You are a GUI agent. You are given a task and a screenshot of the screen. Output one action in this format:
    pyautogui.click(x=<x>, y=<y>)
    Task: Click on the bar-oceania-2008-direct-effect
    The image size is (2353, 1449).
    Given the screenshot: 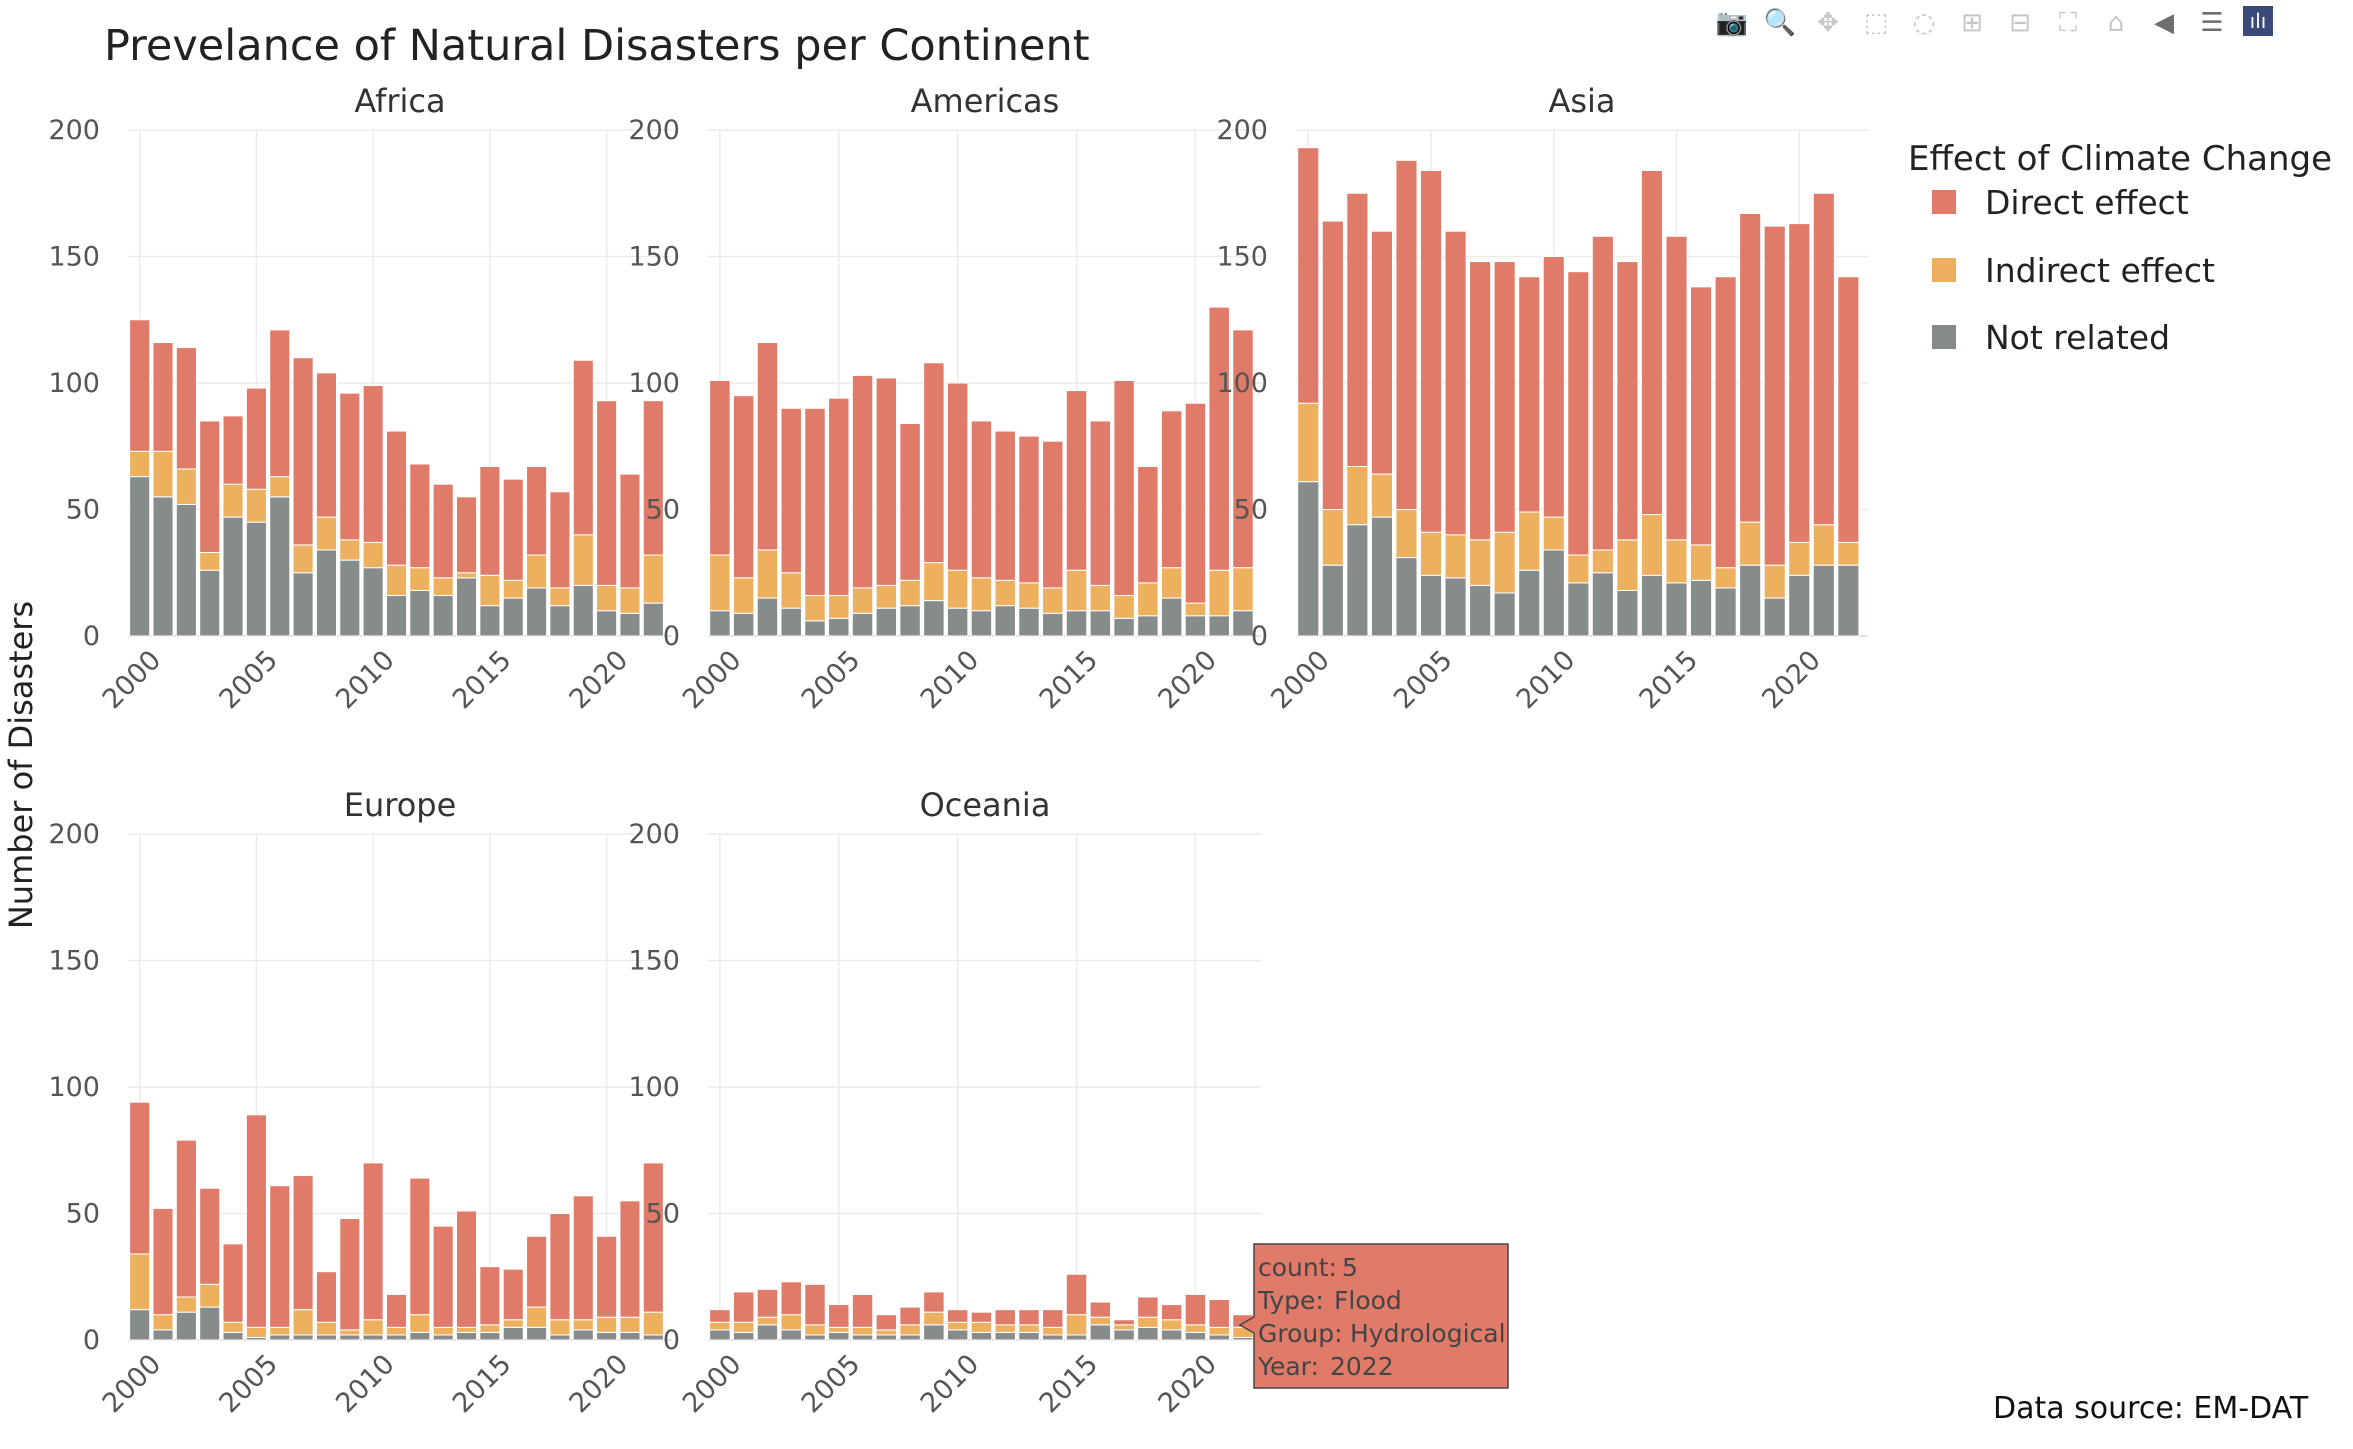 What is the action you would take?
    pyautogui.click(x=910, y=1316)
    